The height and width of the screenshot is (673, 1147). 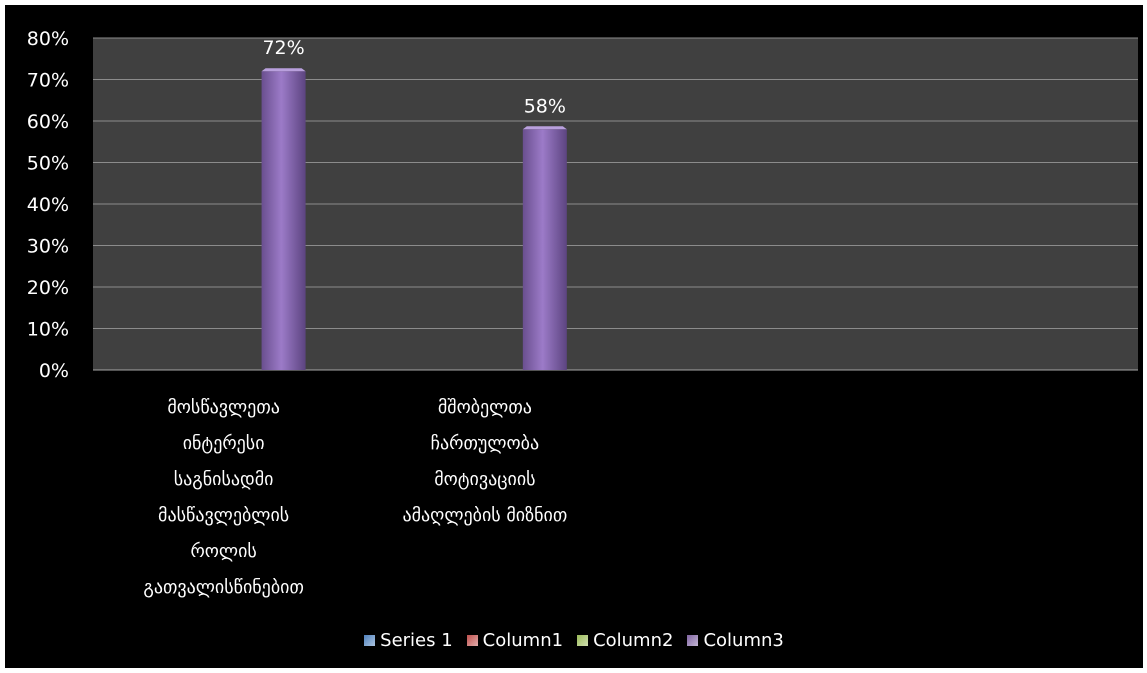 I want to click on legend-item: Column3, so click(x=735, y=640).